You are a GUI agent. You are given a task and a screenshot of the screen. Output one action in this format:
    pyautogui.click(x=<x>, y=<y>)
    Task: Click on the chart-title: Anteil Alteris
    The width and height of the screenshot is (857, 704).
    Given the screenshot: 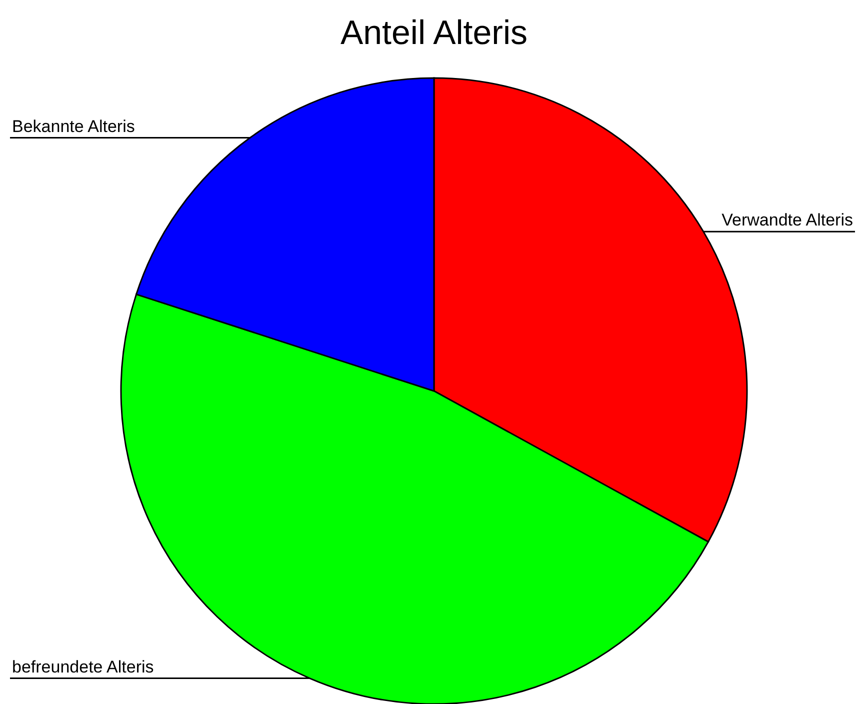 What is the action you would take?
    pyautogui.click(x=434, y=33)
    